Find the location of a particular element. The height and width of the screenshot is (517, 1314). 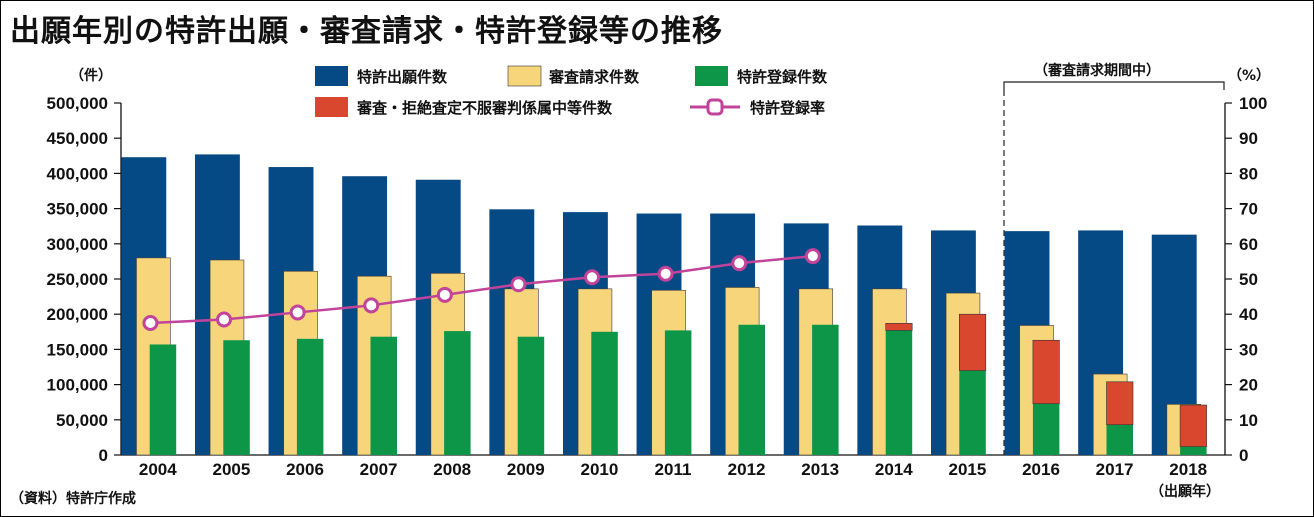

y-tick-label: 500,000 is located at coordinates (77, 103).